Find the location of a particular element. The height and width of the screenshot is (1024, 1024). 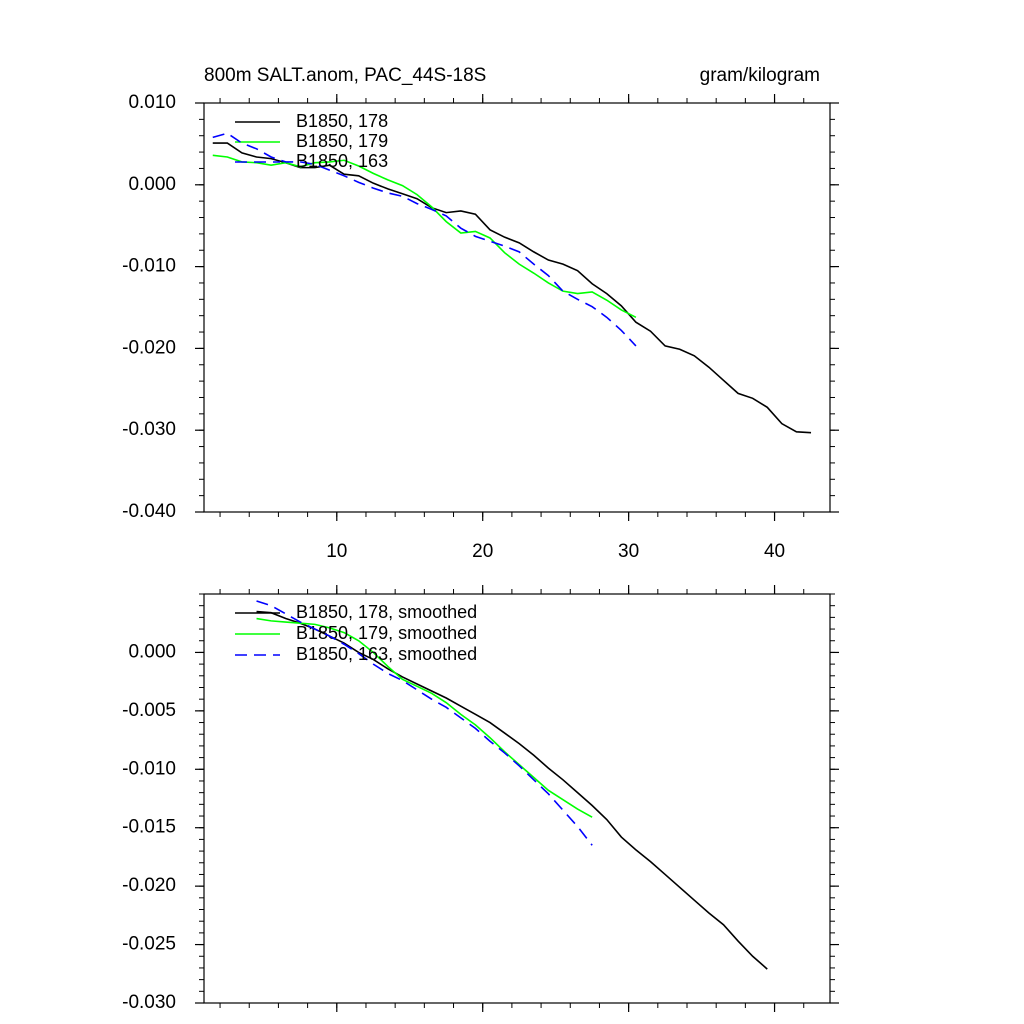

legend-label: B1850, 163, smoothed is located at coordinates (386, 654).